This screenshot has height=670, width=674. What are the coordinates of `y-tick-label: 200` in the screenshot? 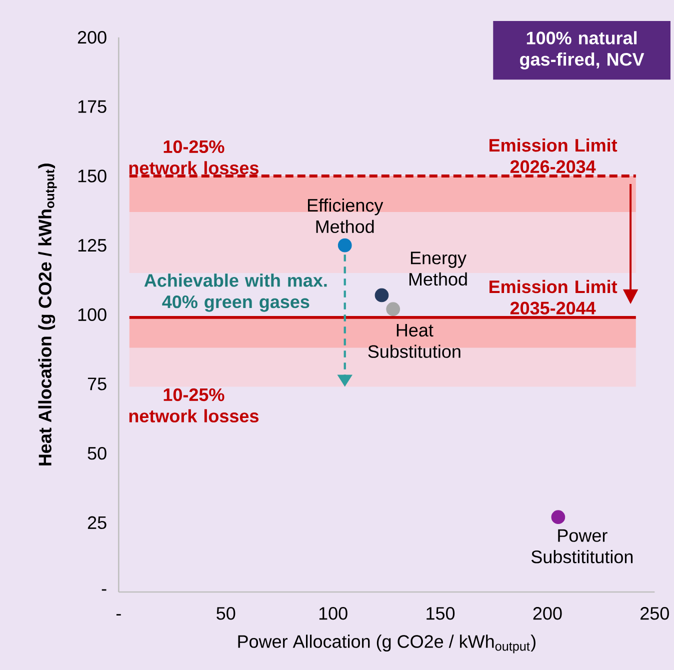 It's located at (92, 37).